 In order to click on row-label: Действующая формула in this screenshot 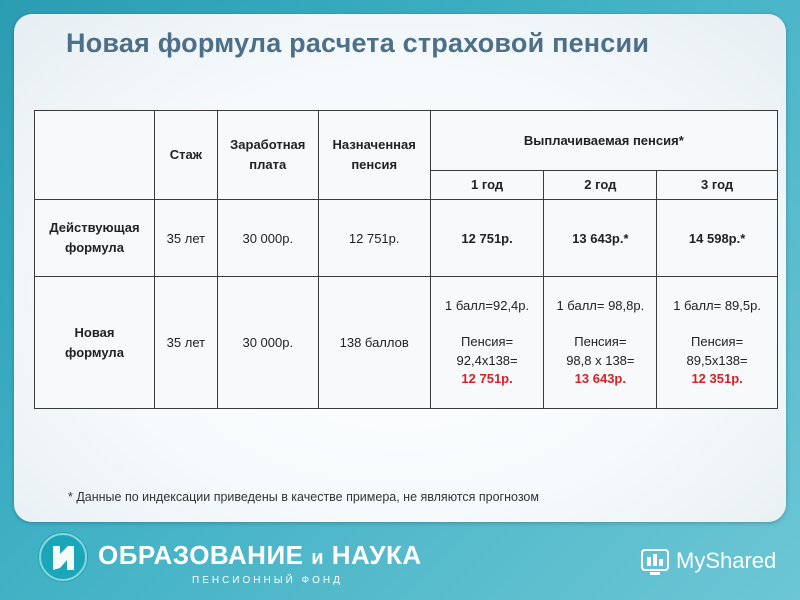, I will do `click(94, 238)`.